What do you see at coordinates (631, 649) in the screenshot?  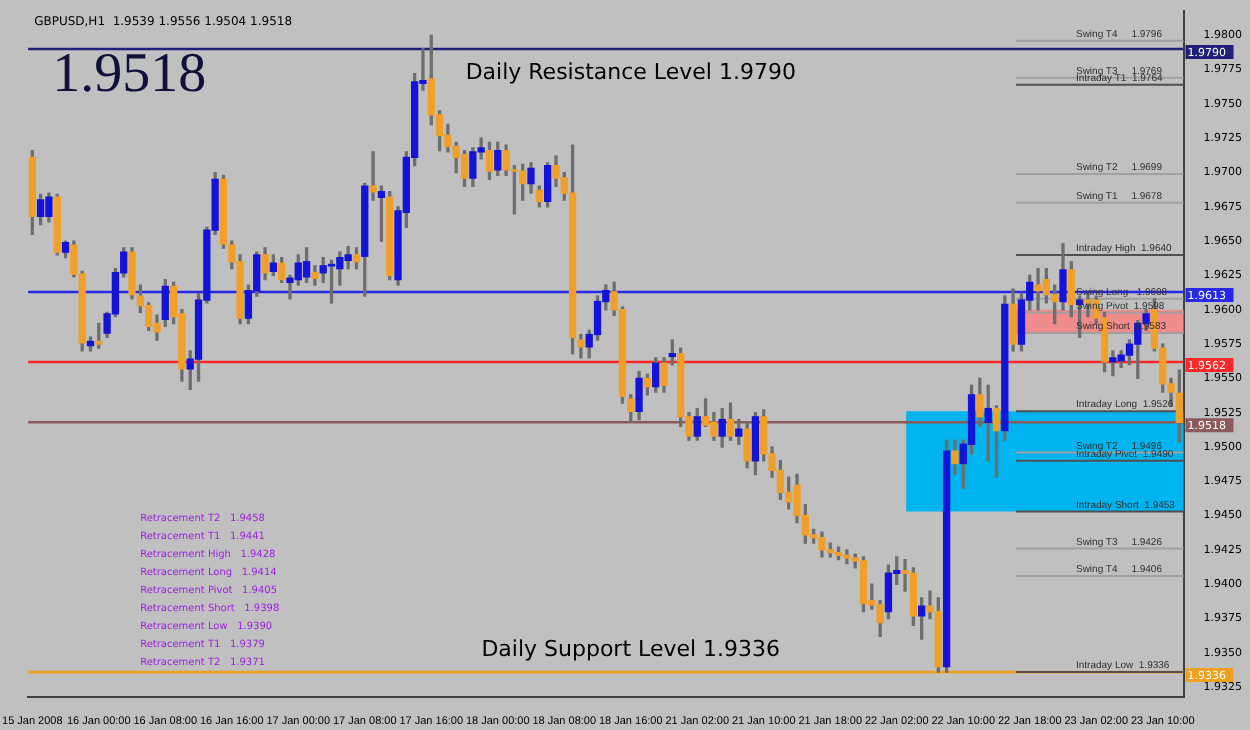 I see `annotation: Daily Support Level 1.9336` at bounding box center [631, 649].